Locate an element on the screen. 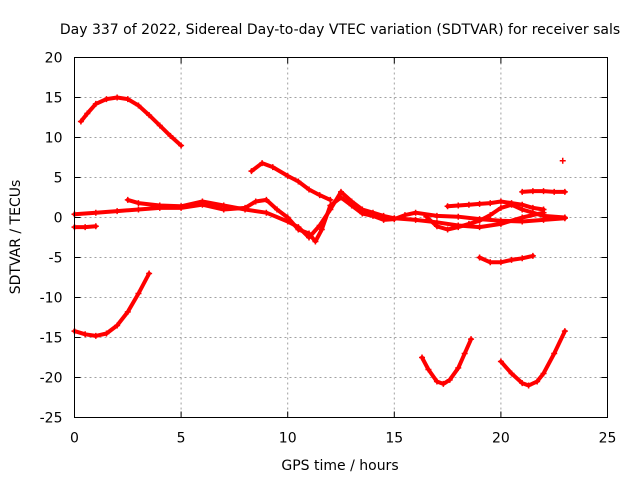  x-tick-label: 5 is located at coordinates (181, 439).